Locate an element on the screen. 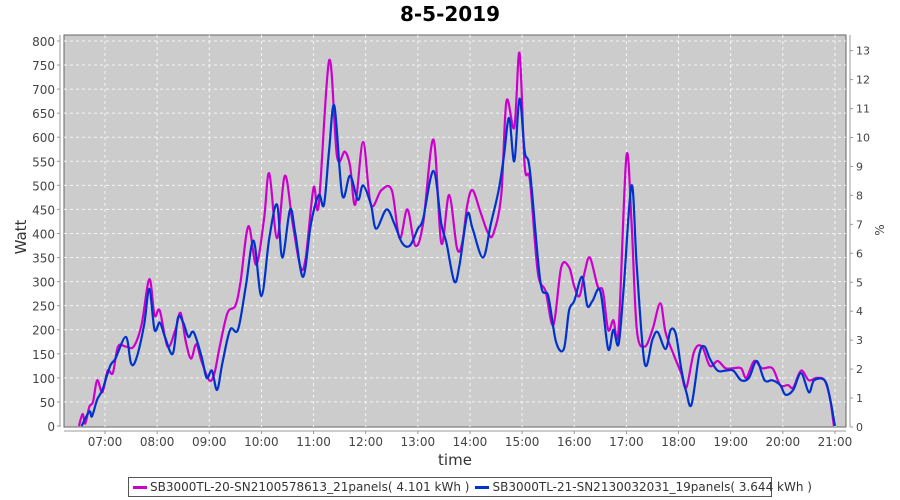 The image size is (900, 500). x-tick-label: 15:00 is located at coordinates (522, 442).